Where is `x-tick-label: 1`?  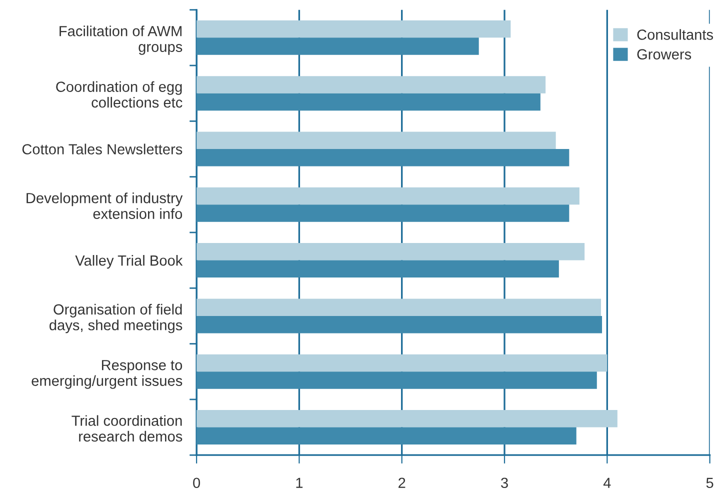 x-tick-label: 1 is located at coordinates (299, 483).